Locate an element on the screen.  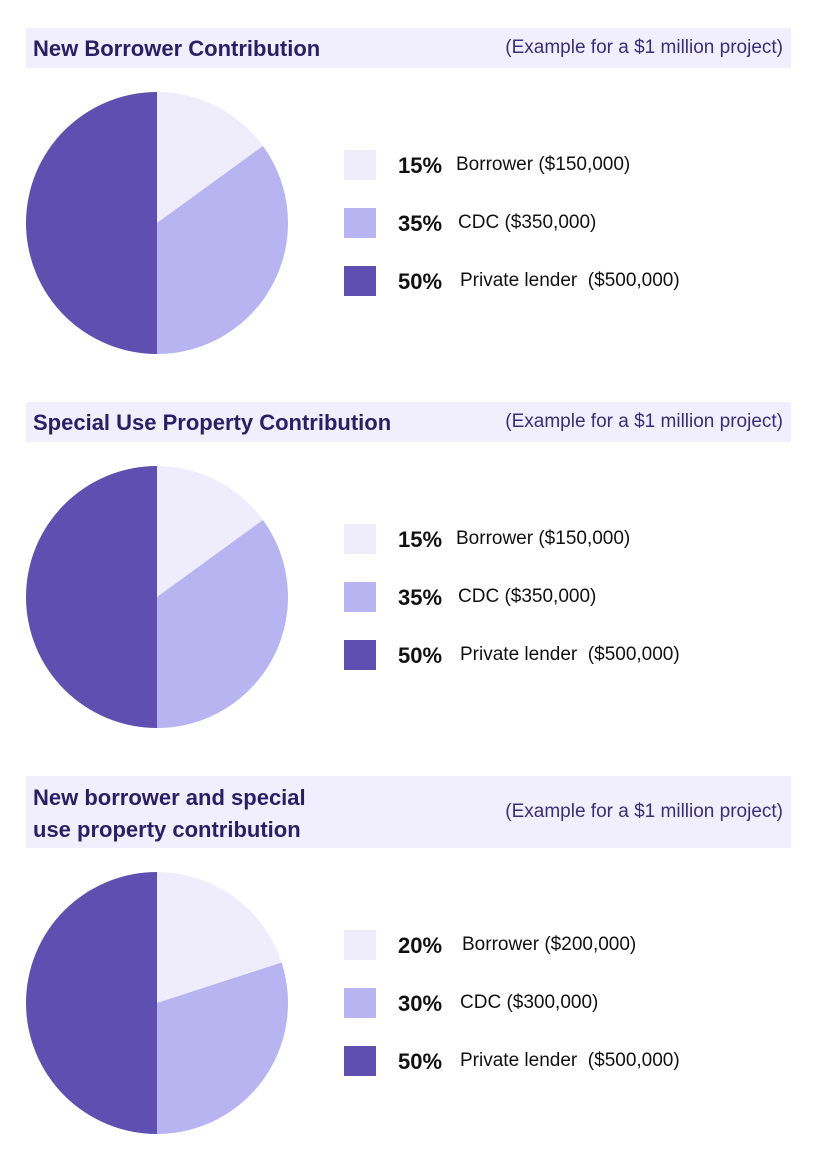
chart-1-pie is located at coordinates (157, 223).